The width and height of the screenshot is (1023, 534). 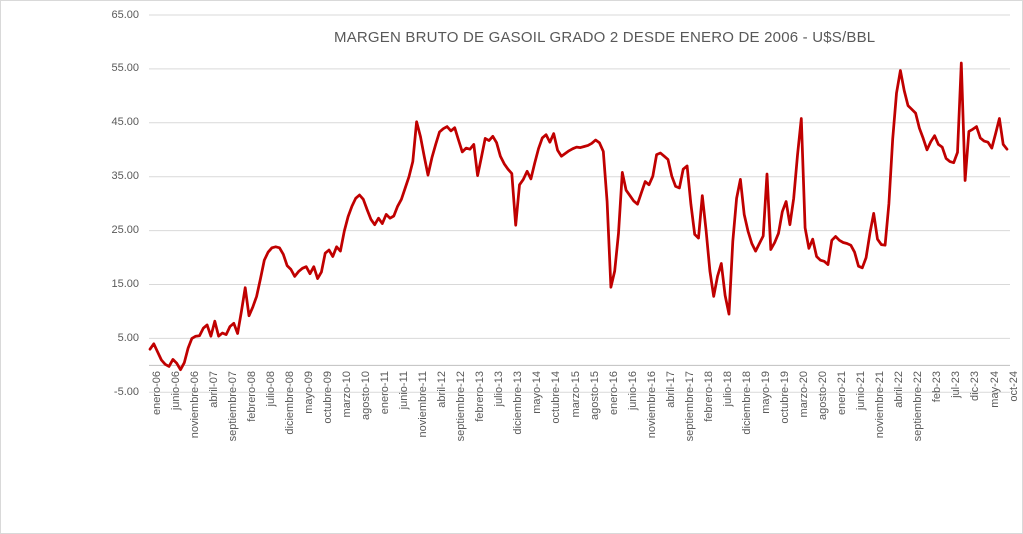 I want to click on x-tick-label: jul-23, so click(x=956, y=384).